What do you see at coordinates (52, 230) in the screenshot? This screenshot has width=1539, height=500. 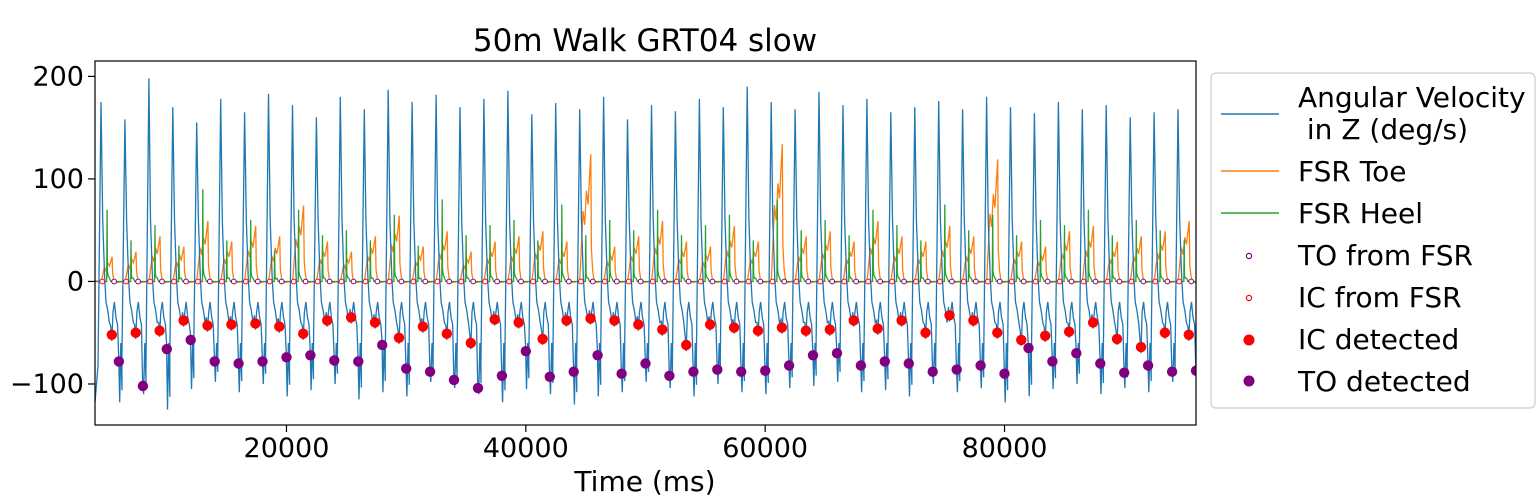 I see `y-axis: −100 0 100 200` at bounding box center [52, 230].